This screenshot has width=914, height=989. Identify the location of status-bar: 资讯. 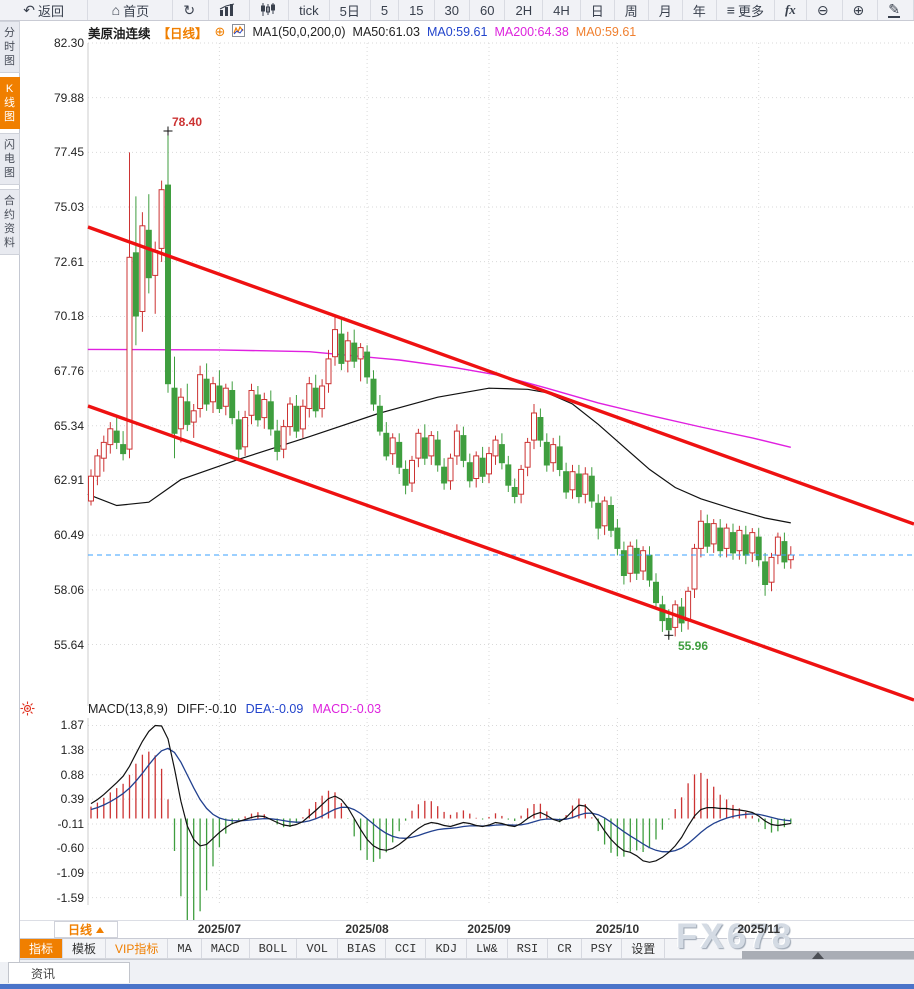
(457, 971).